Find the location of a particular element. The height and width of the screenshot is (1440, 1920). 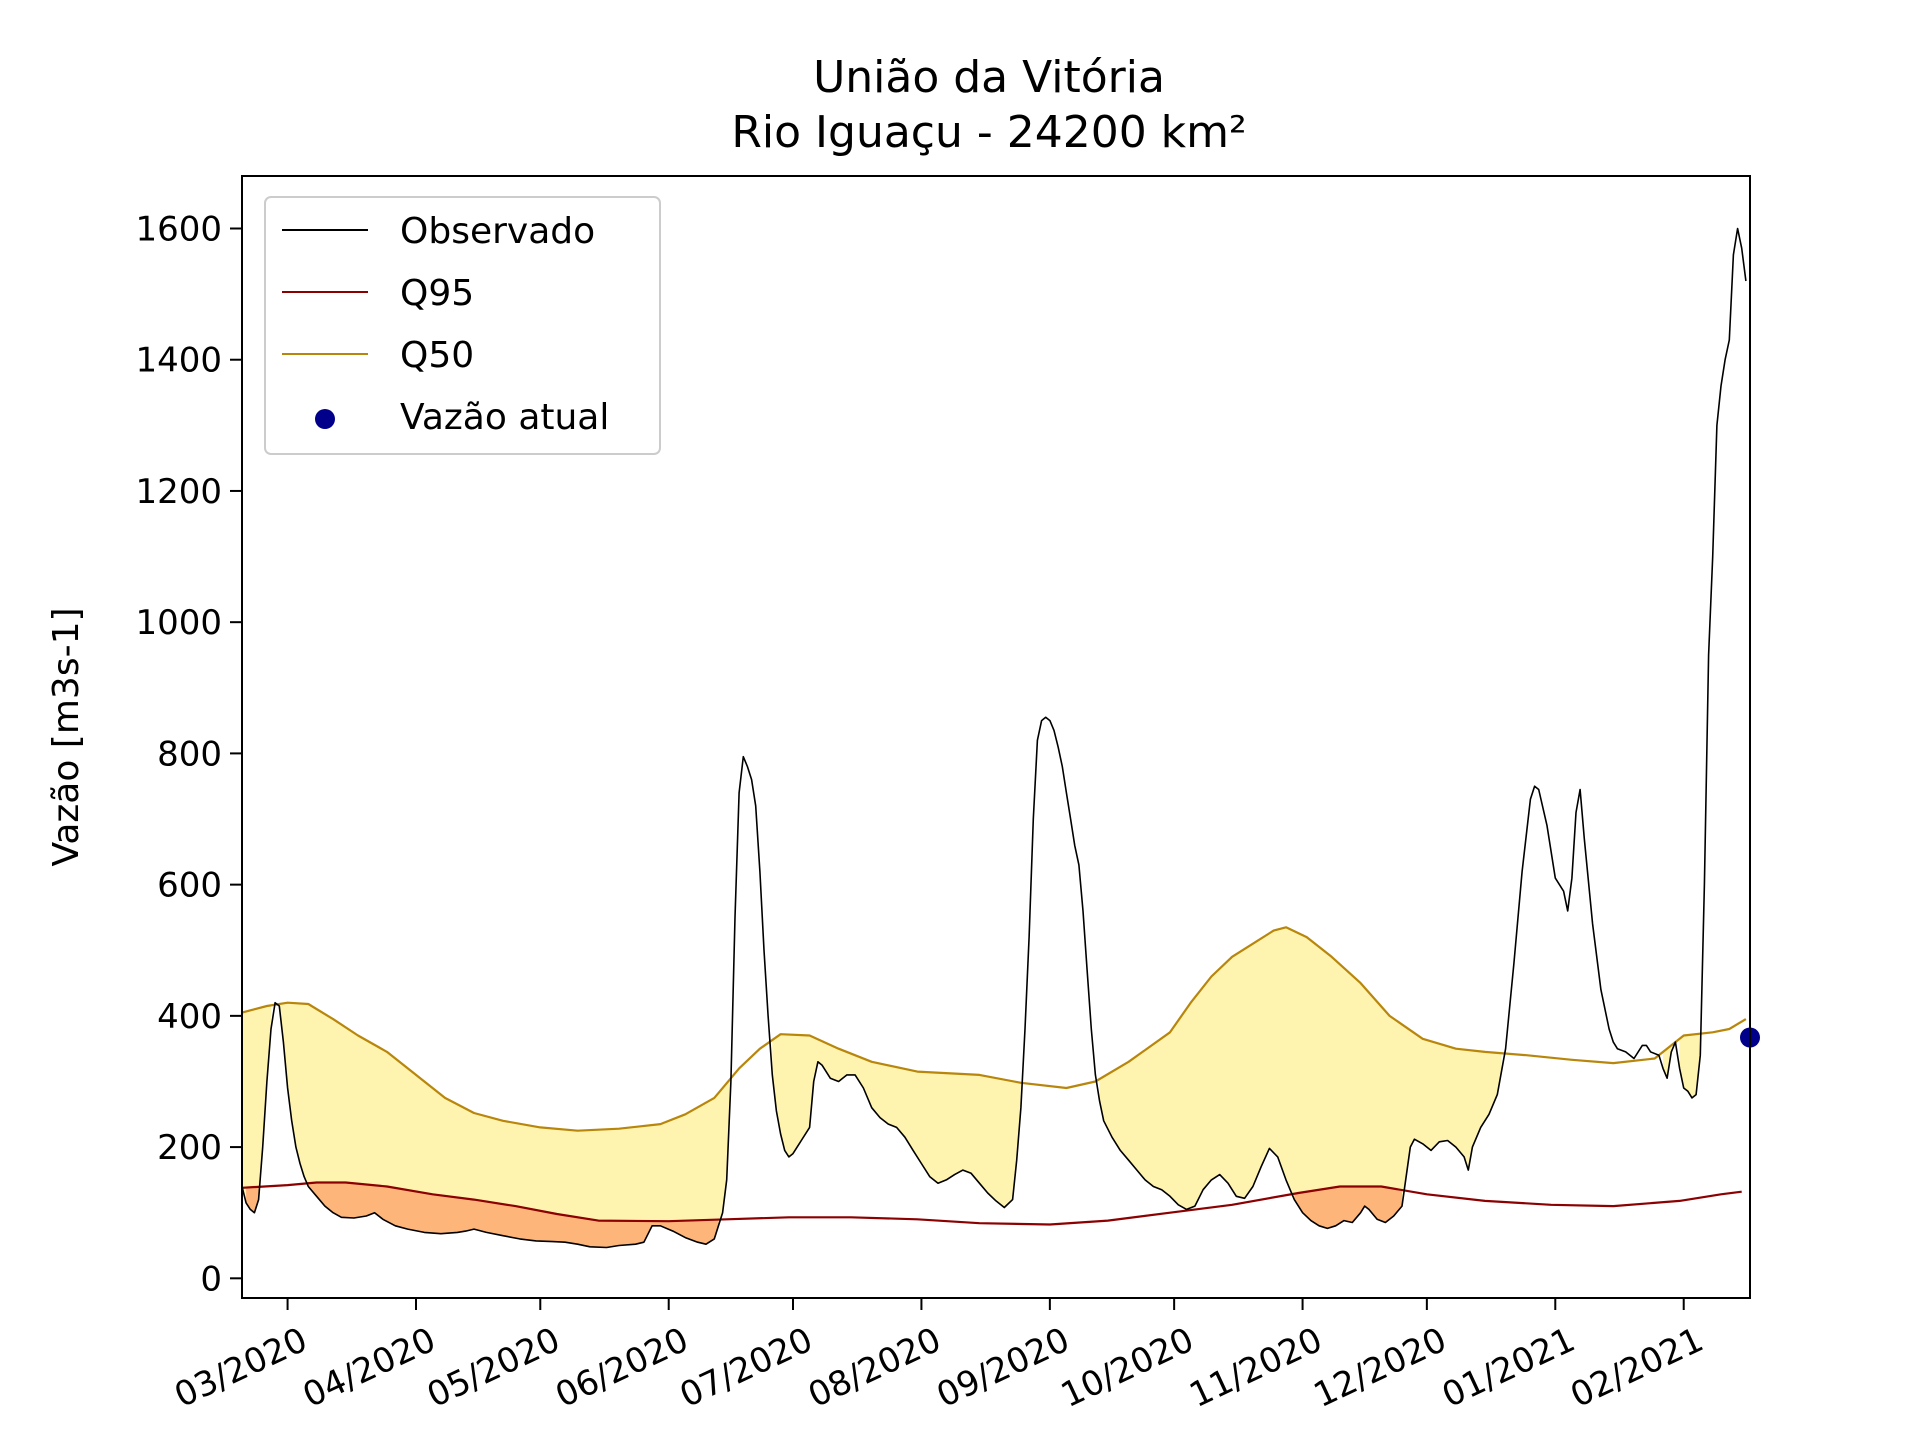

y-tick-label: 400 is located at coordinates (189, 1017).